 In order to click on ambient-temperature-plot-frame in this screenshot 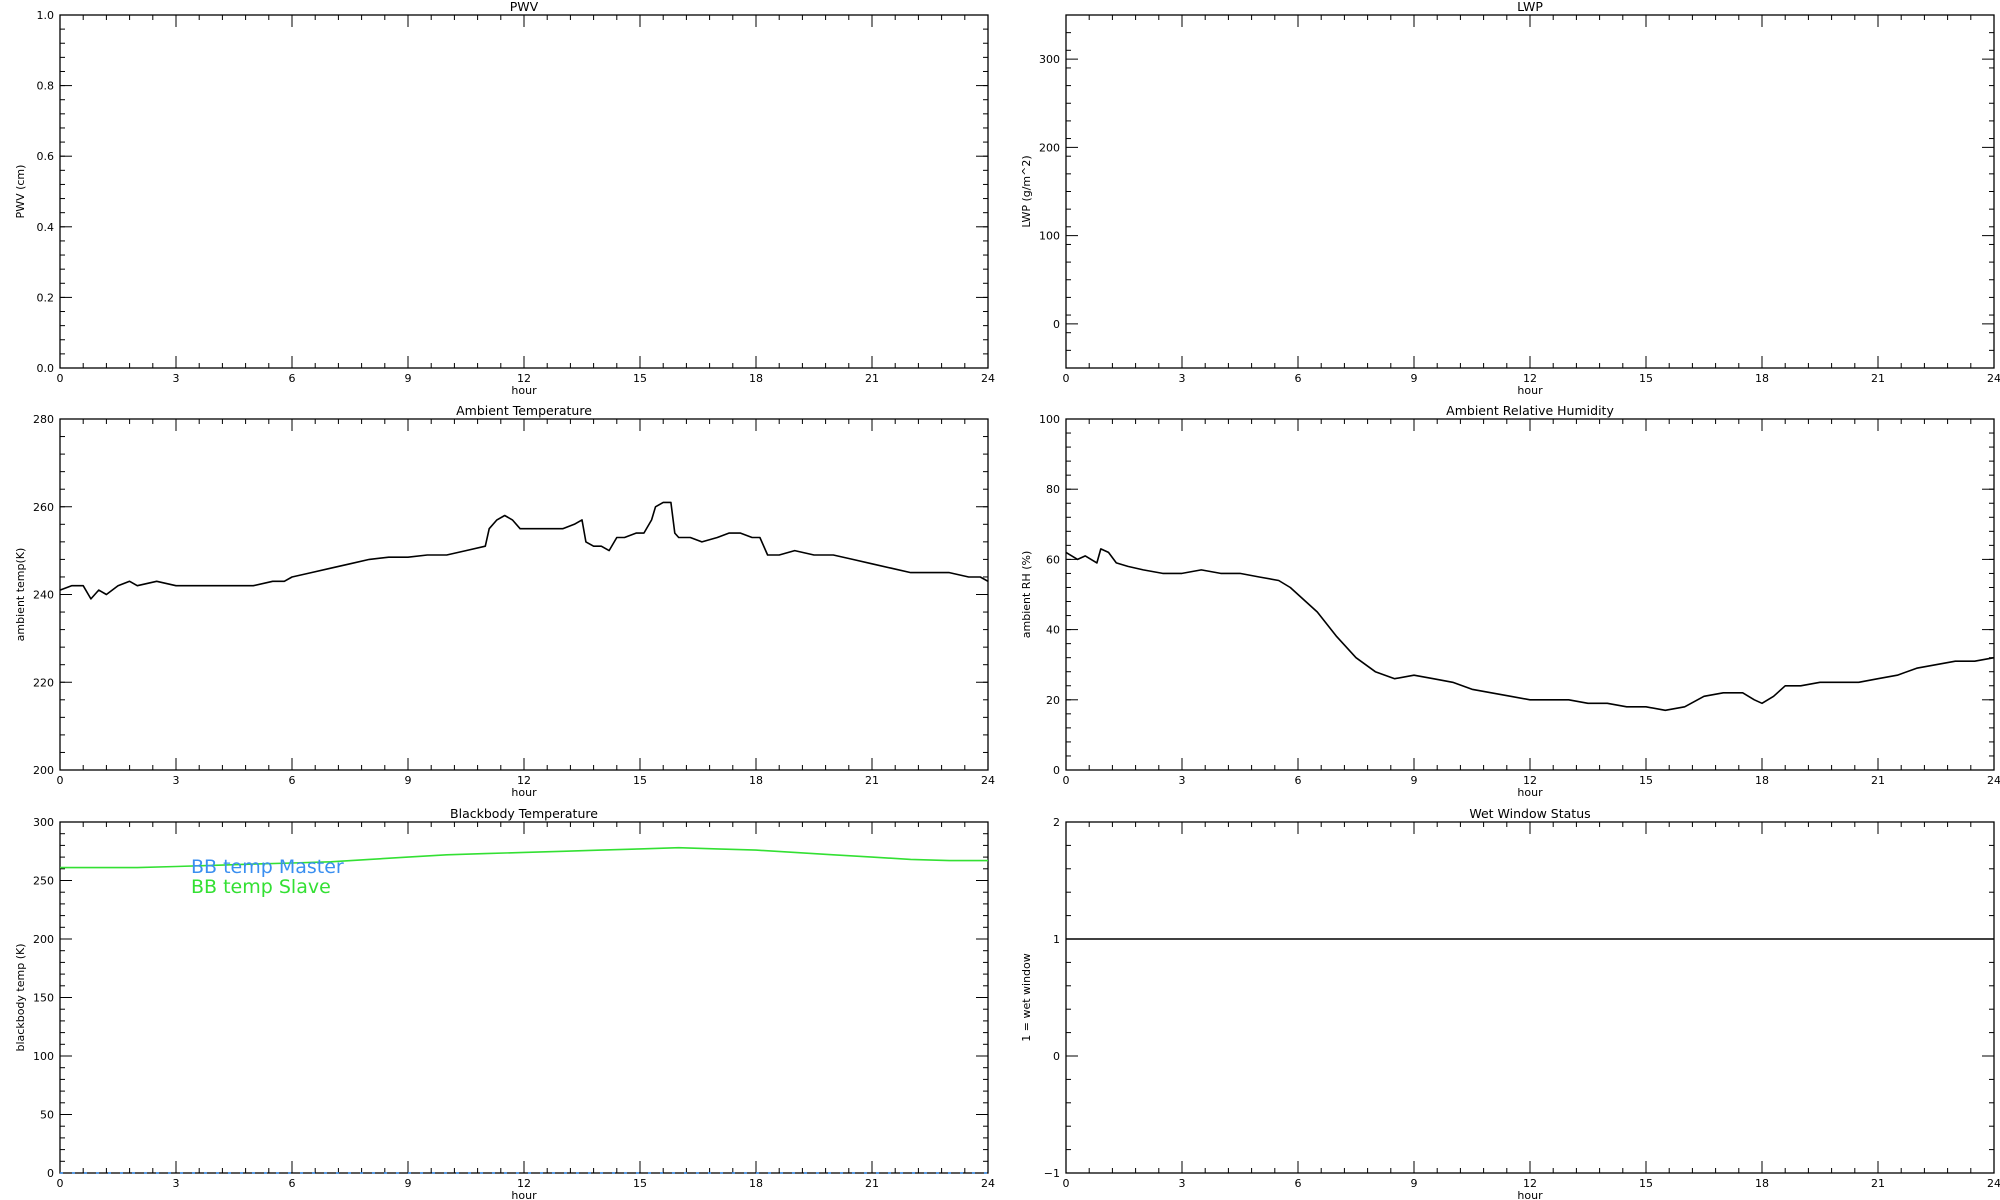, I will do `click(524, 594)`.